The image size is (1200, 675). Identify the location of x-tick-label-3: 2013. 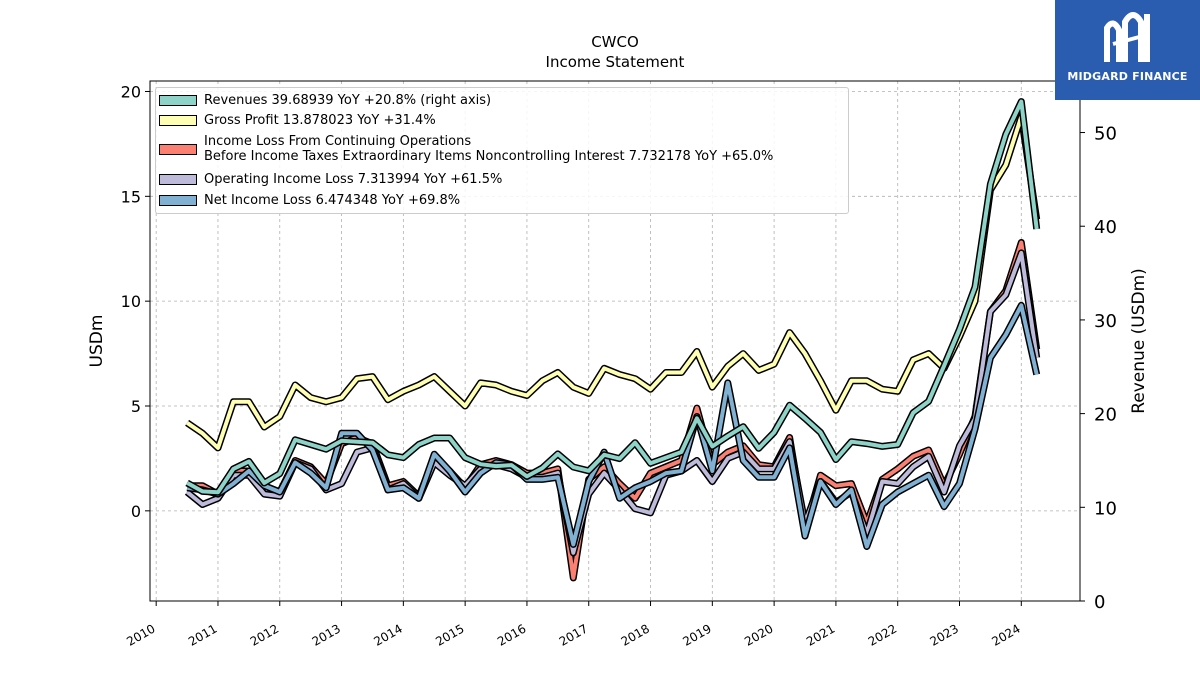
(326, 634).